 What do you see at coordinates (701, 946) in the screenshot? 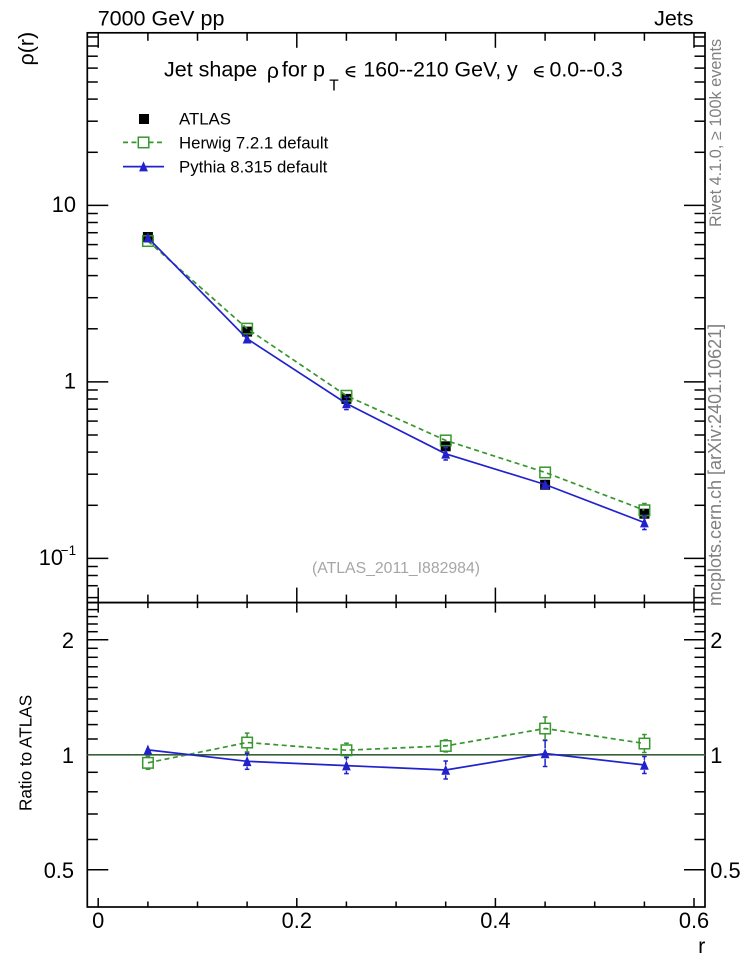
I see `svg-text: r` at bounding box center [701, 946].